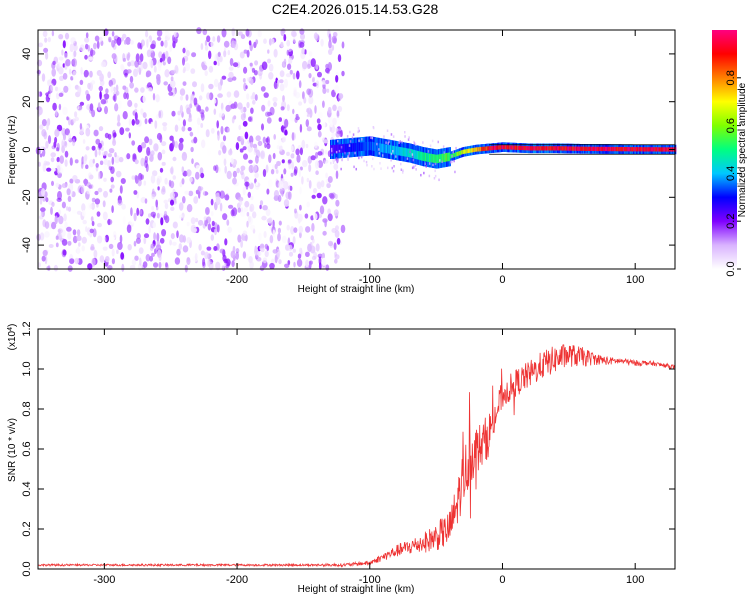 The width and height of the screenshot is (750, 600). I want to click on y-tick-label: 0, so click(27, 149).